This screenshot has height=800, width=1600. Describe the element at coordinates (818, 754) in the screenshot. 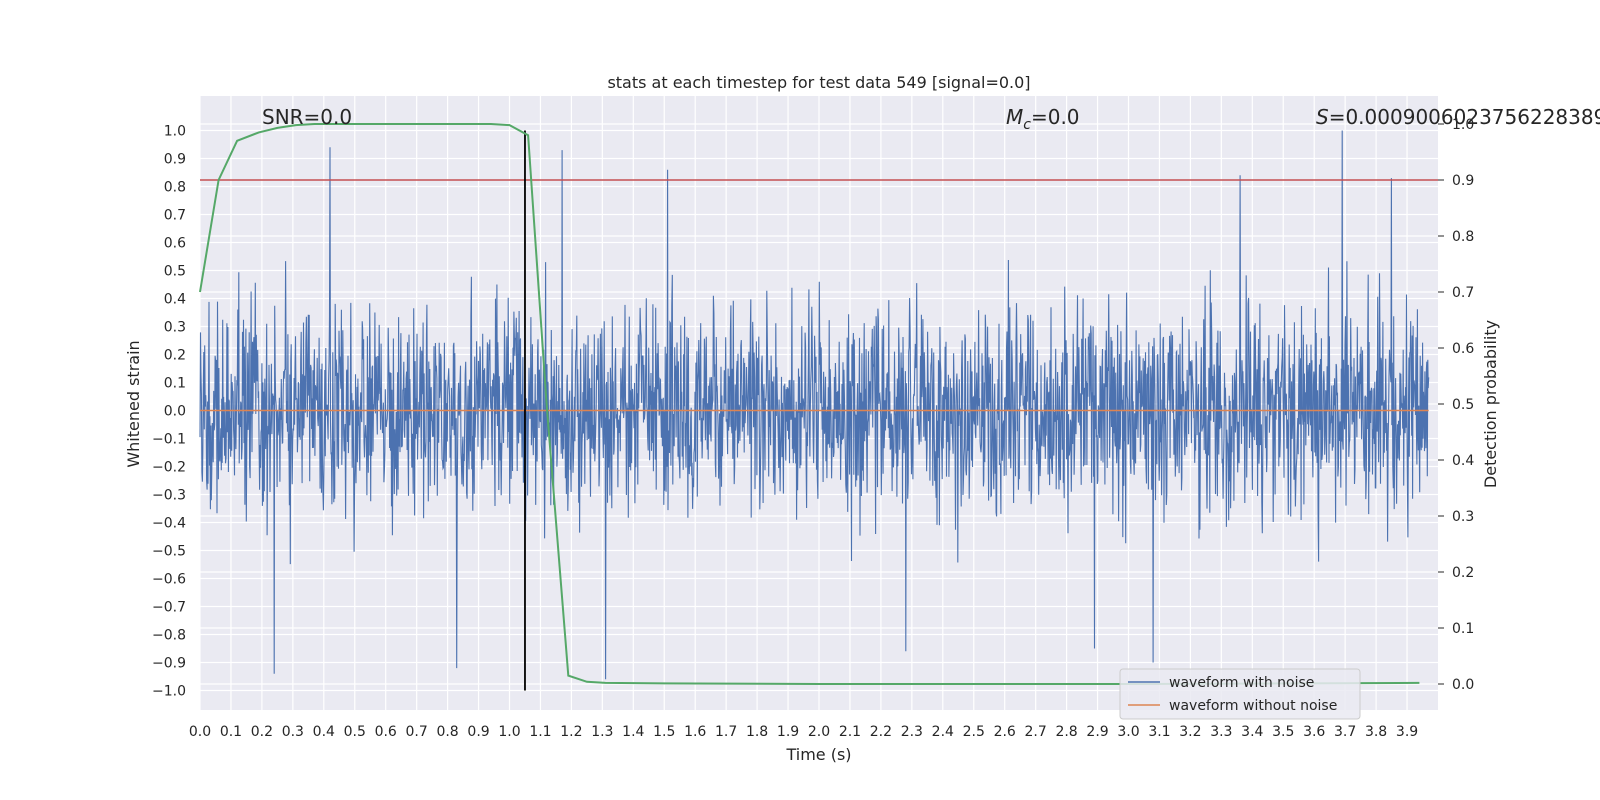

I see `x-axis-label: Time (s)` at that location.